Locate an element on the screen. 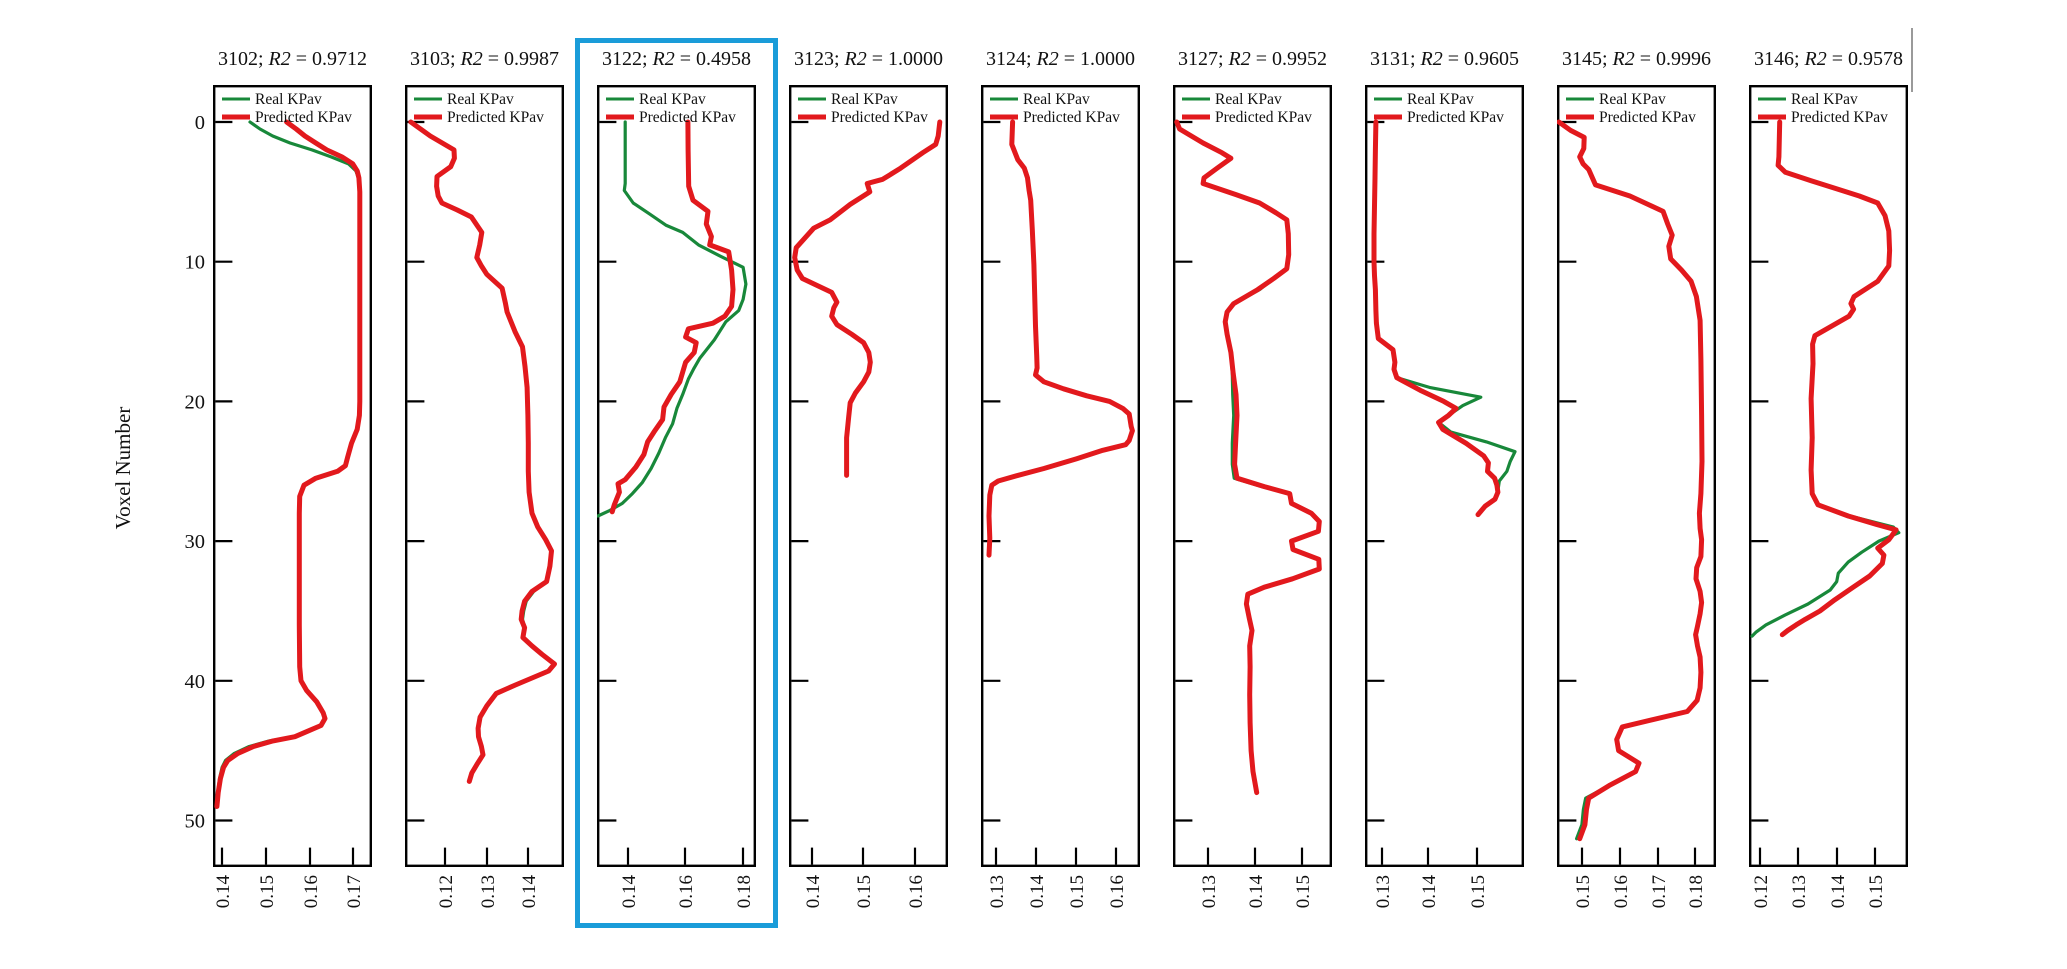 The image size is (2067, 969). subplot-title-3127: 3127; R2 = 0.9952 is located at coordinates (1252, 59).